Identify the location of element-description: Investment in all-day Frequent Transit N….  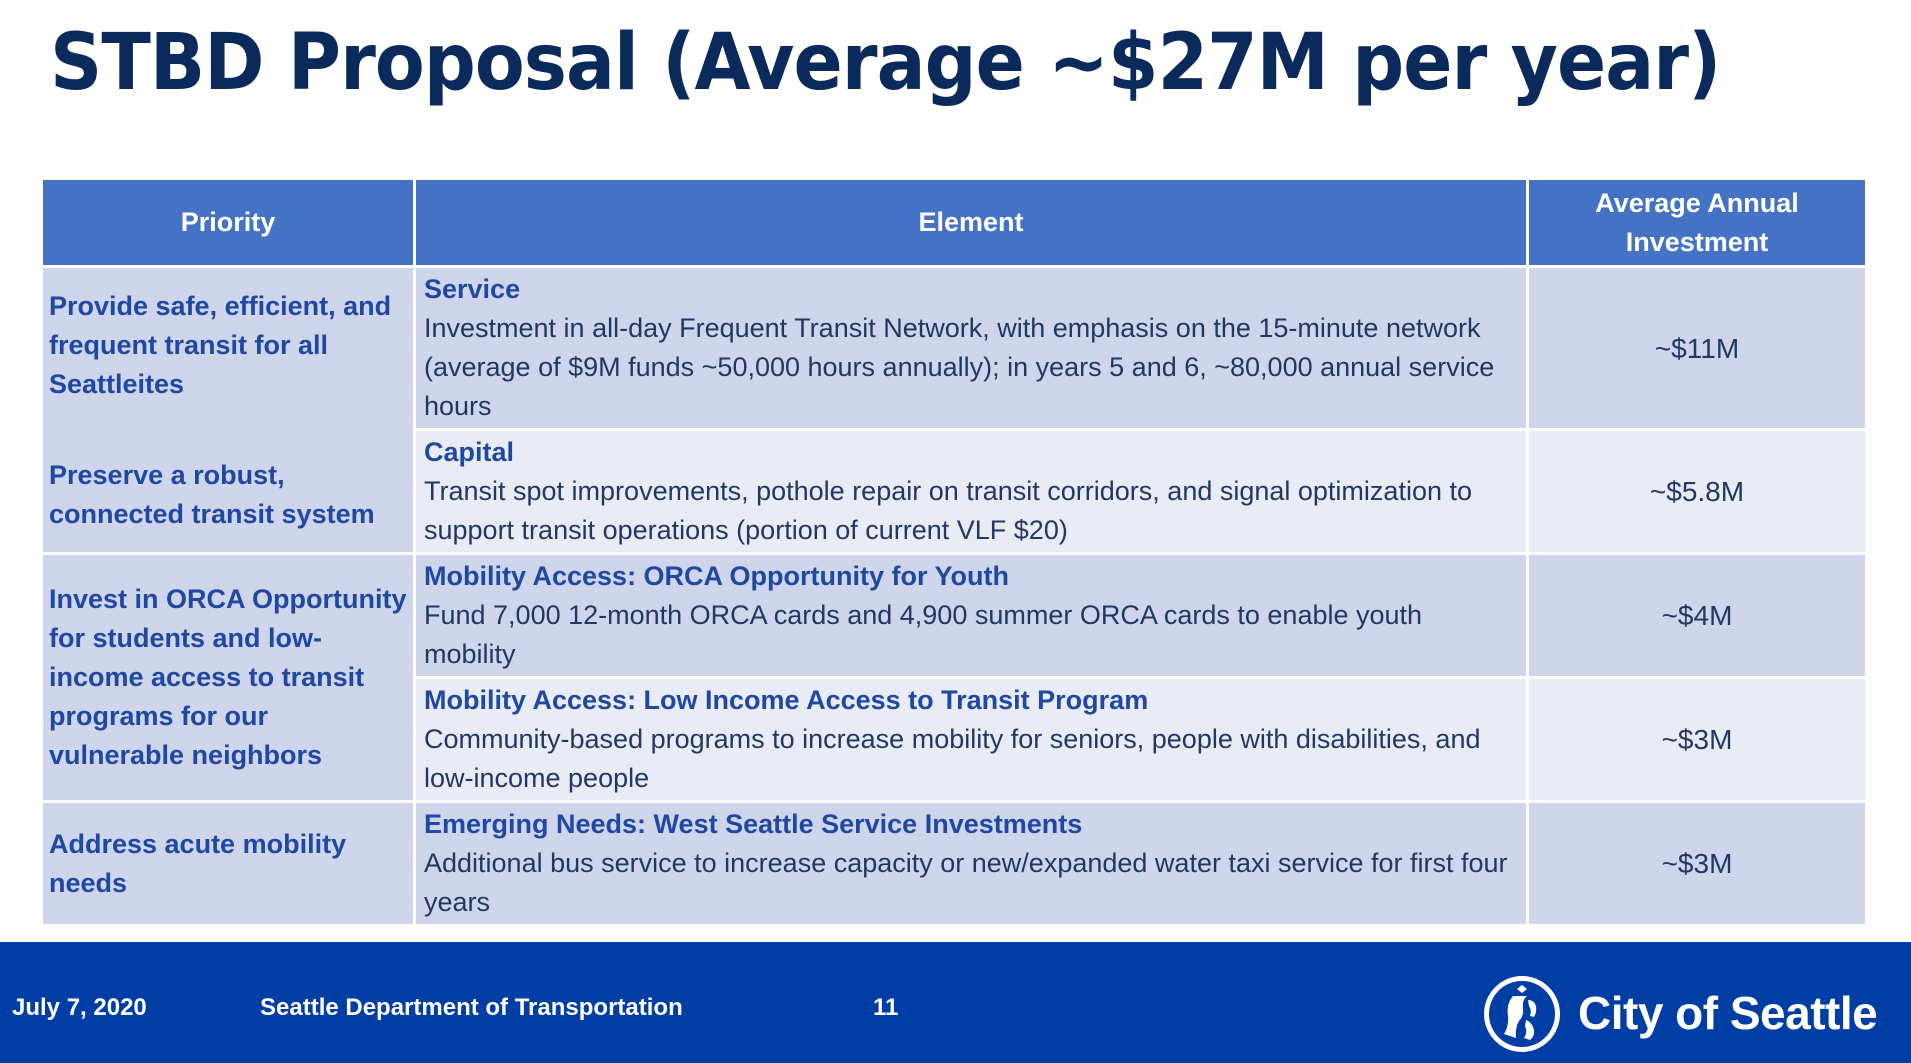
(959, 367).